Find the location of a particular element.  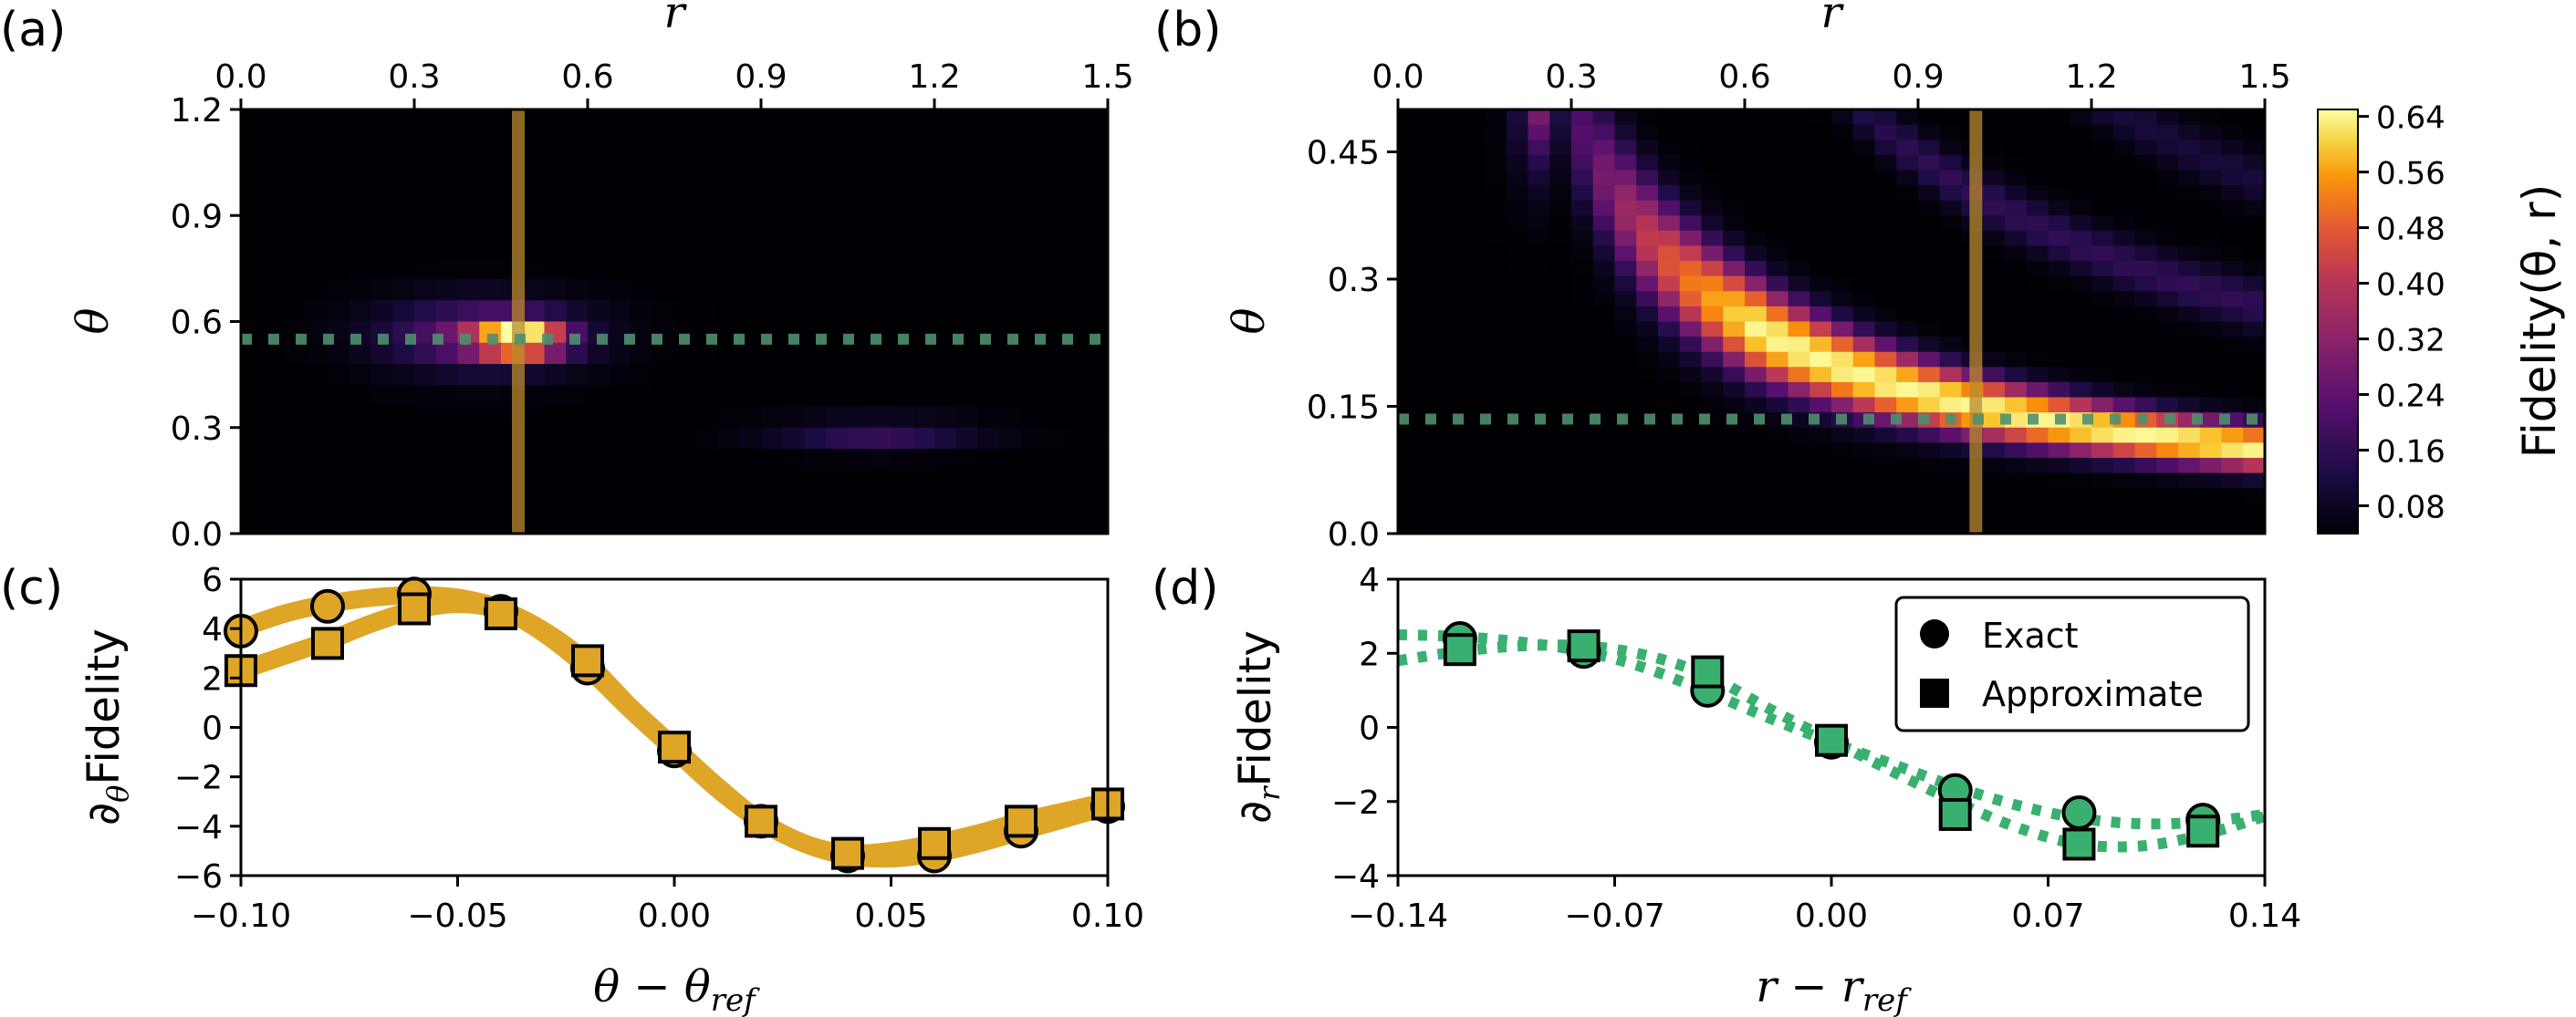

panel-label-c: (c) is located at coordinates (31, 588).